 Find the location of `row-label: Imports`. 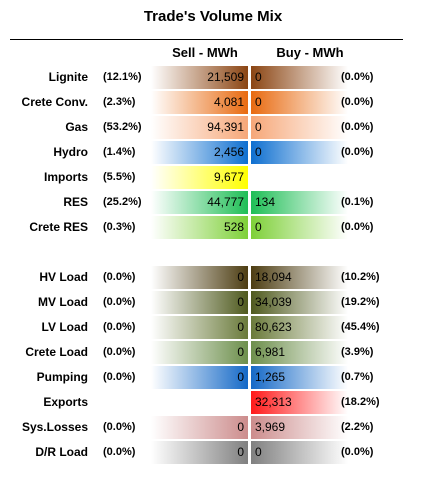

row-label: Imports is located at coordinates (65, 177).